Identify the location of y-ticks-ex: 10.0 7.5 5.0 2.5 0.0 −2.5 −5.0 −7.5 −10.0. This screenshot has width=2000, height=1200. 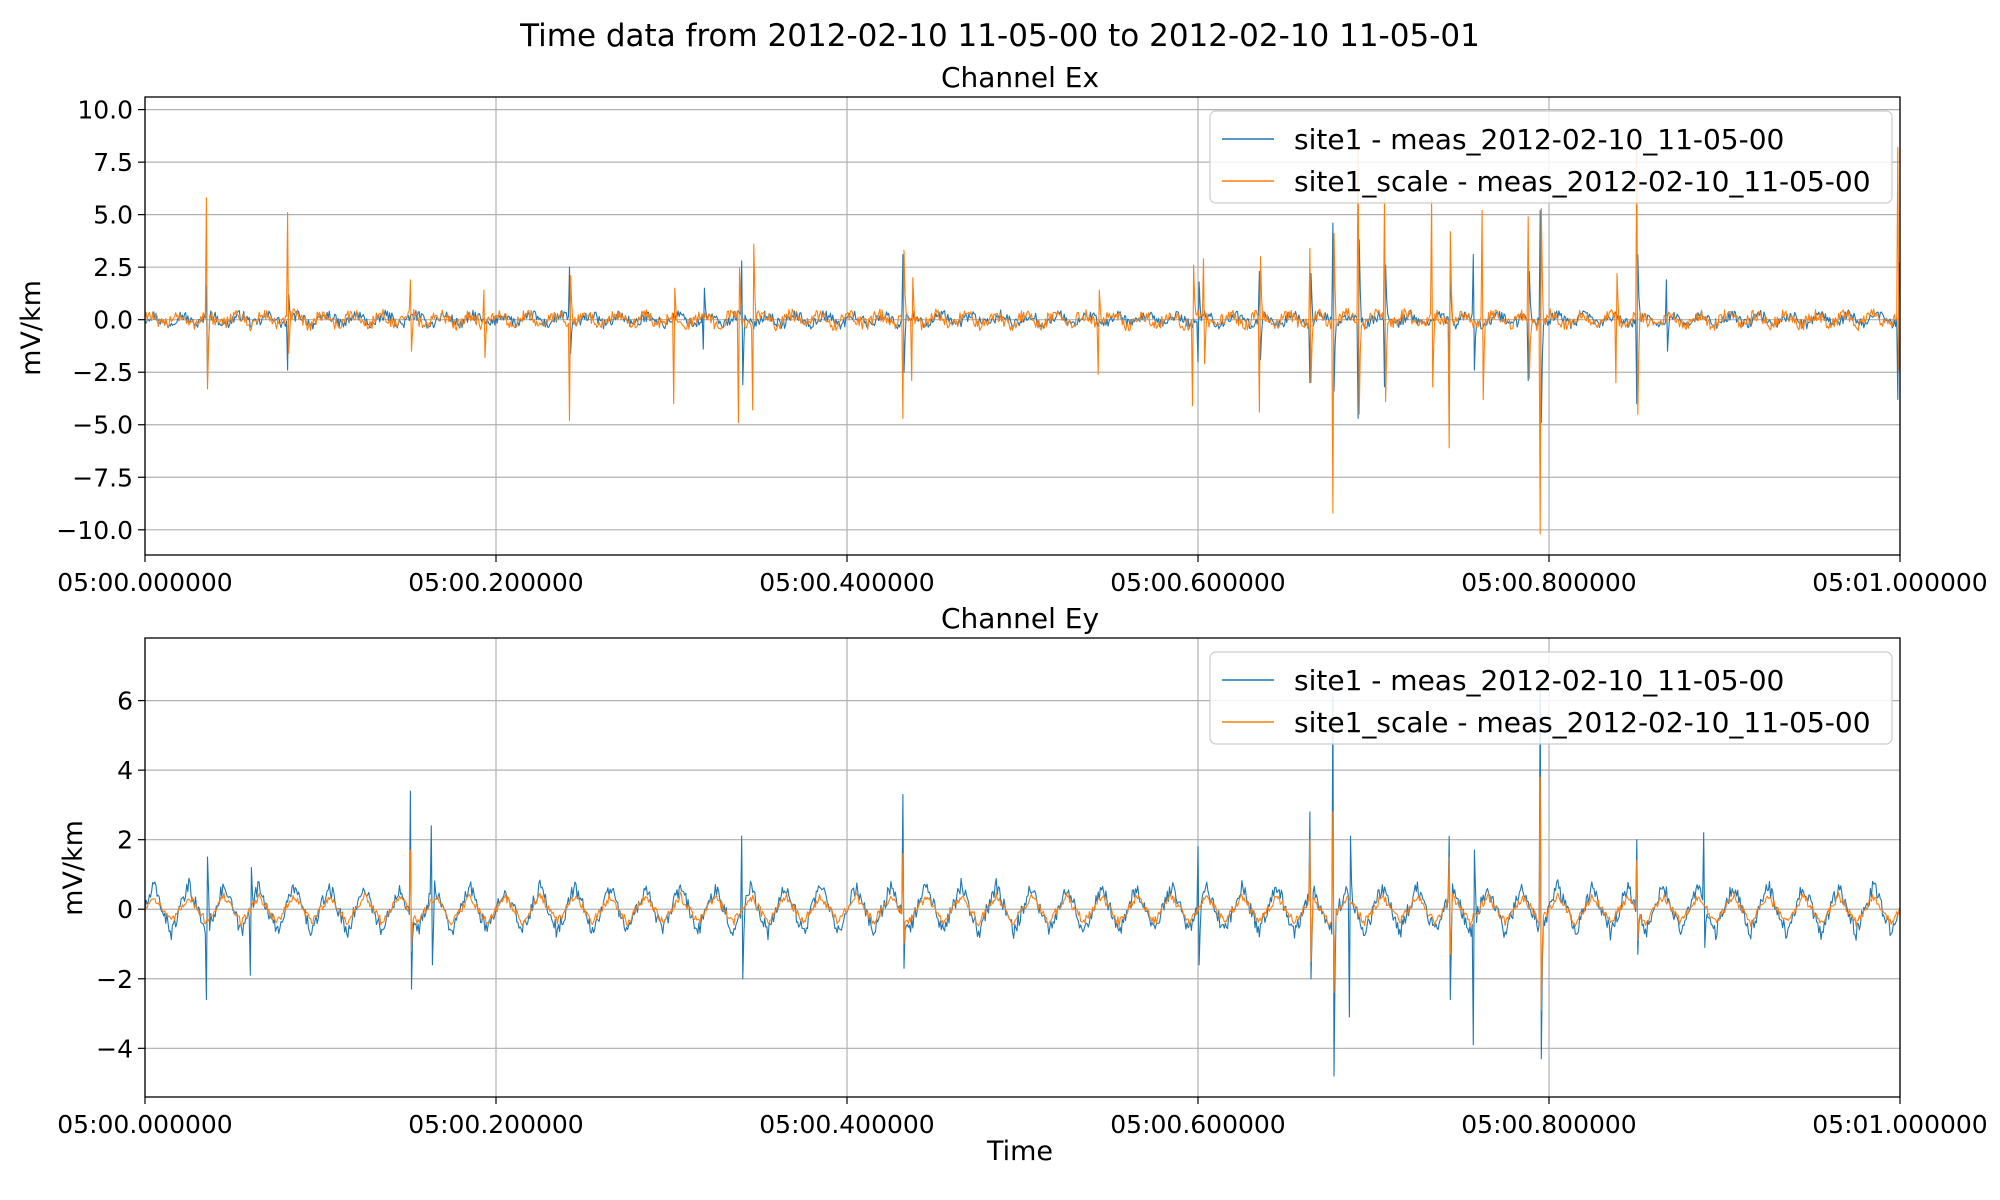
(100, 320).